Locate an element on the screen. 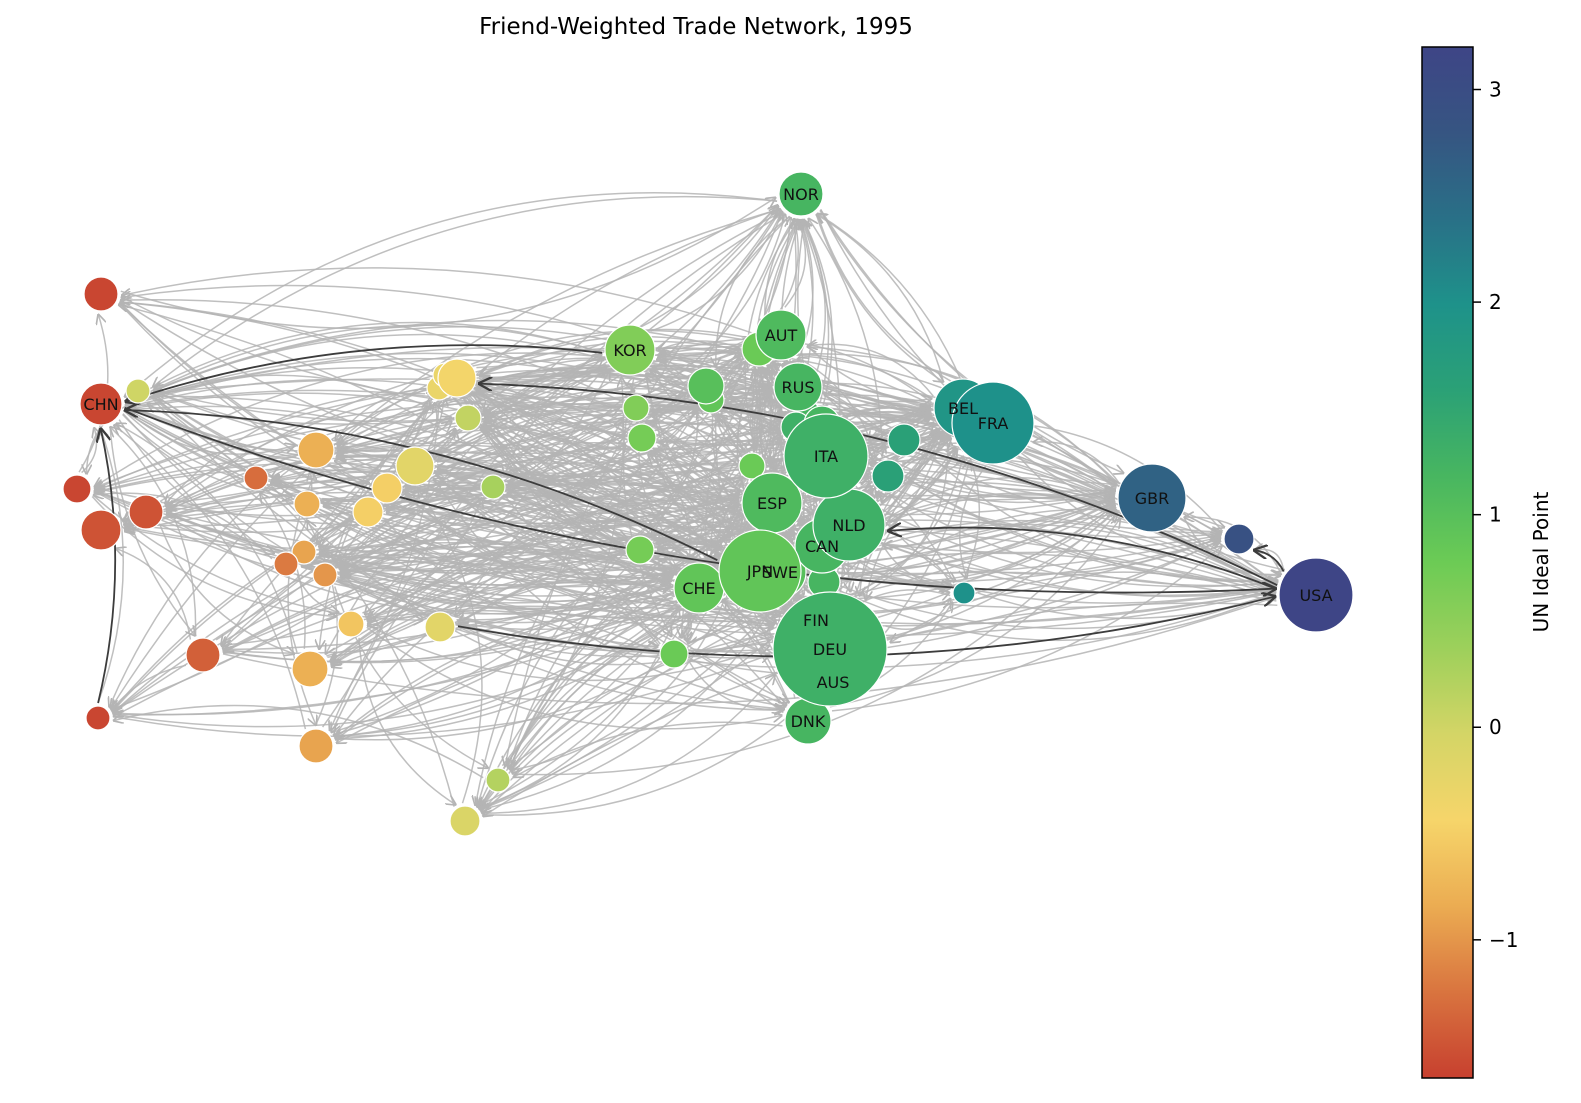  node-label-deu: DEU is located at coordinates (830, 649).